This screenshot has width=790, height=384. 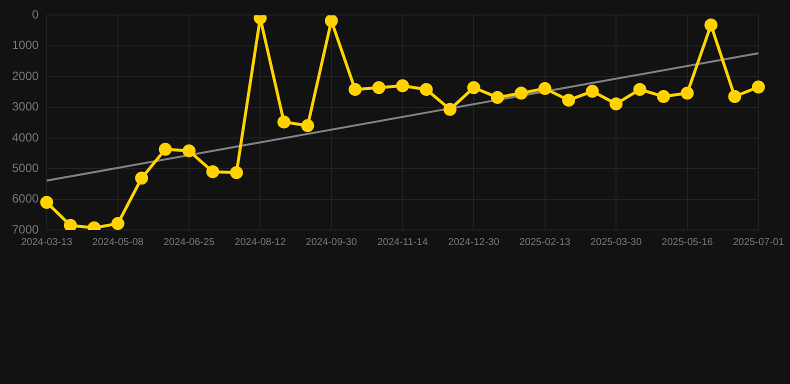 What do you see at coordinates (26, 45) in the screenshot?
I see `y-tick-label: 1000` at bounding box center [26, 45].